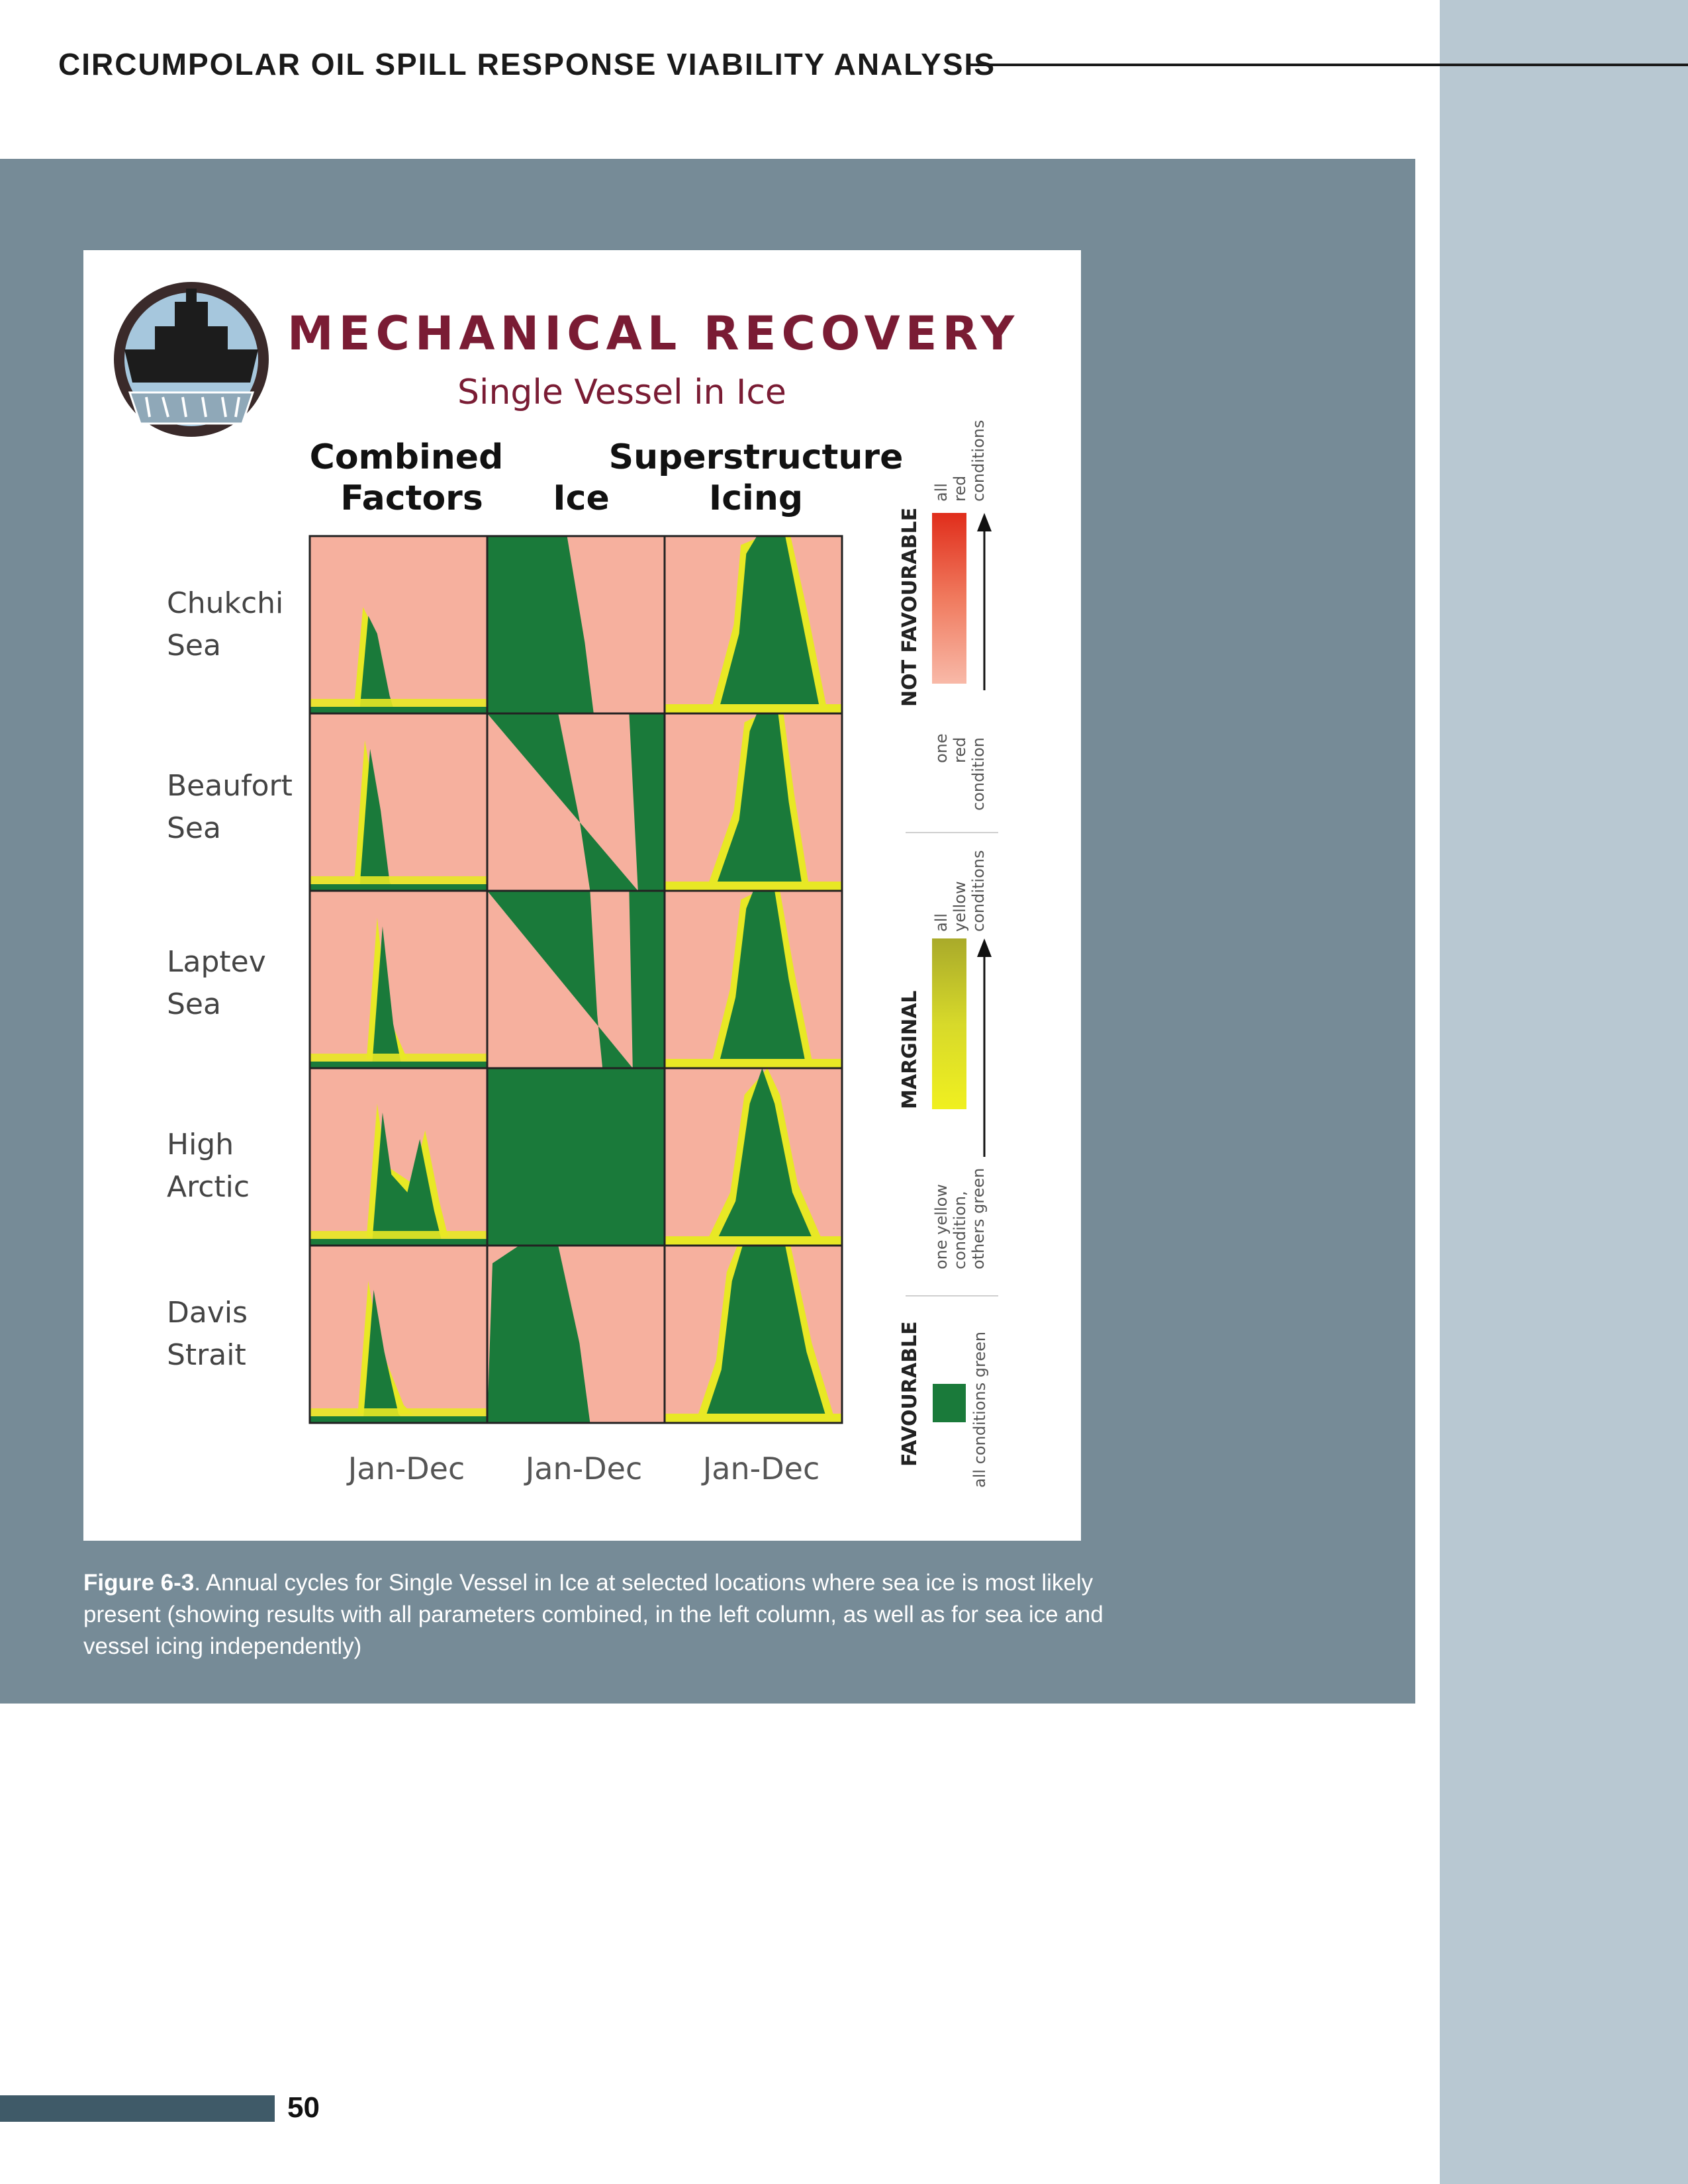 Image resolution: width=1688 pixels, height=2184 pixels. What do you see at coordinates (753, 1063) in the screenshot?
I see `panel-icing-row3-baseline-marginal` at bounding box center [753, 1063].